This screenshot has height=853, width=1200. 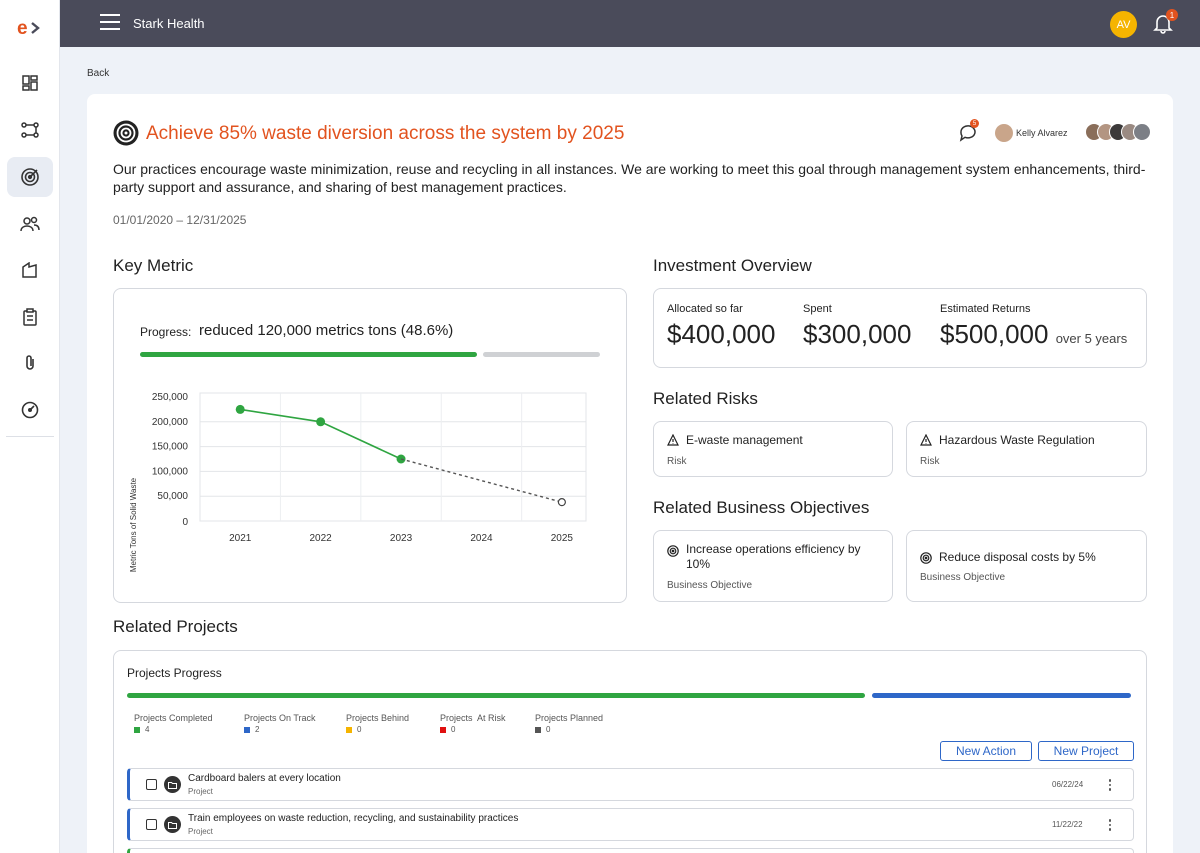 What do you see at coordinates (1017, 557) in the screenshot?
I see `objective-title: Reduce disposal costs by 5%` at bounding box center [1017, 557].